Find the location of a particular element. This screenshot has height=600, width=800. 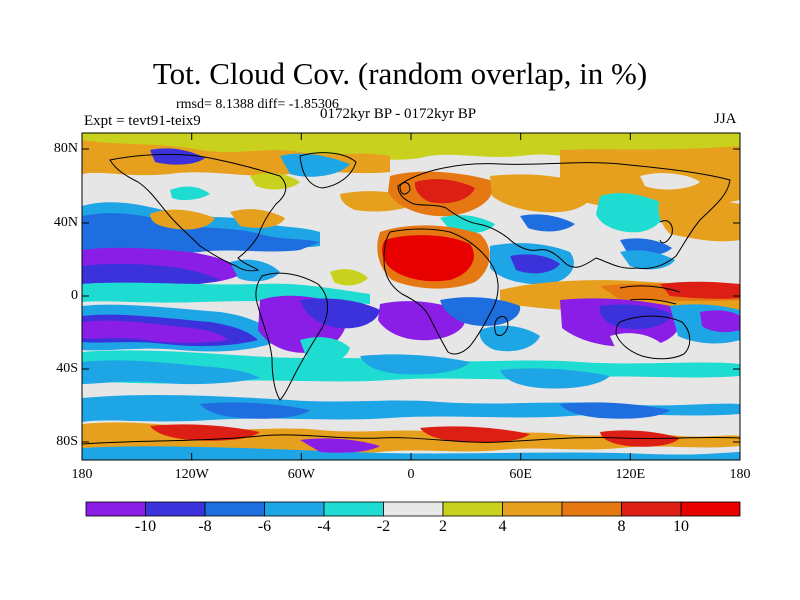

lon-label-180e: 180 is located at coordinates (740, 474).